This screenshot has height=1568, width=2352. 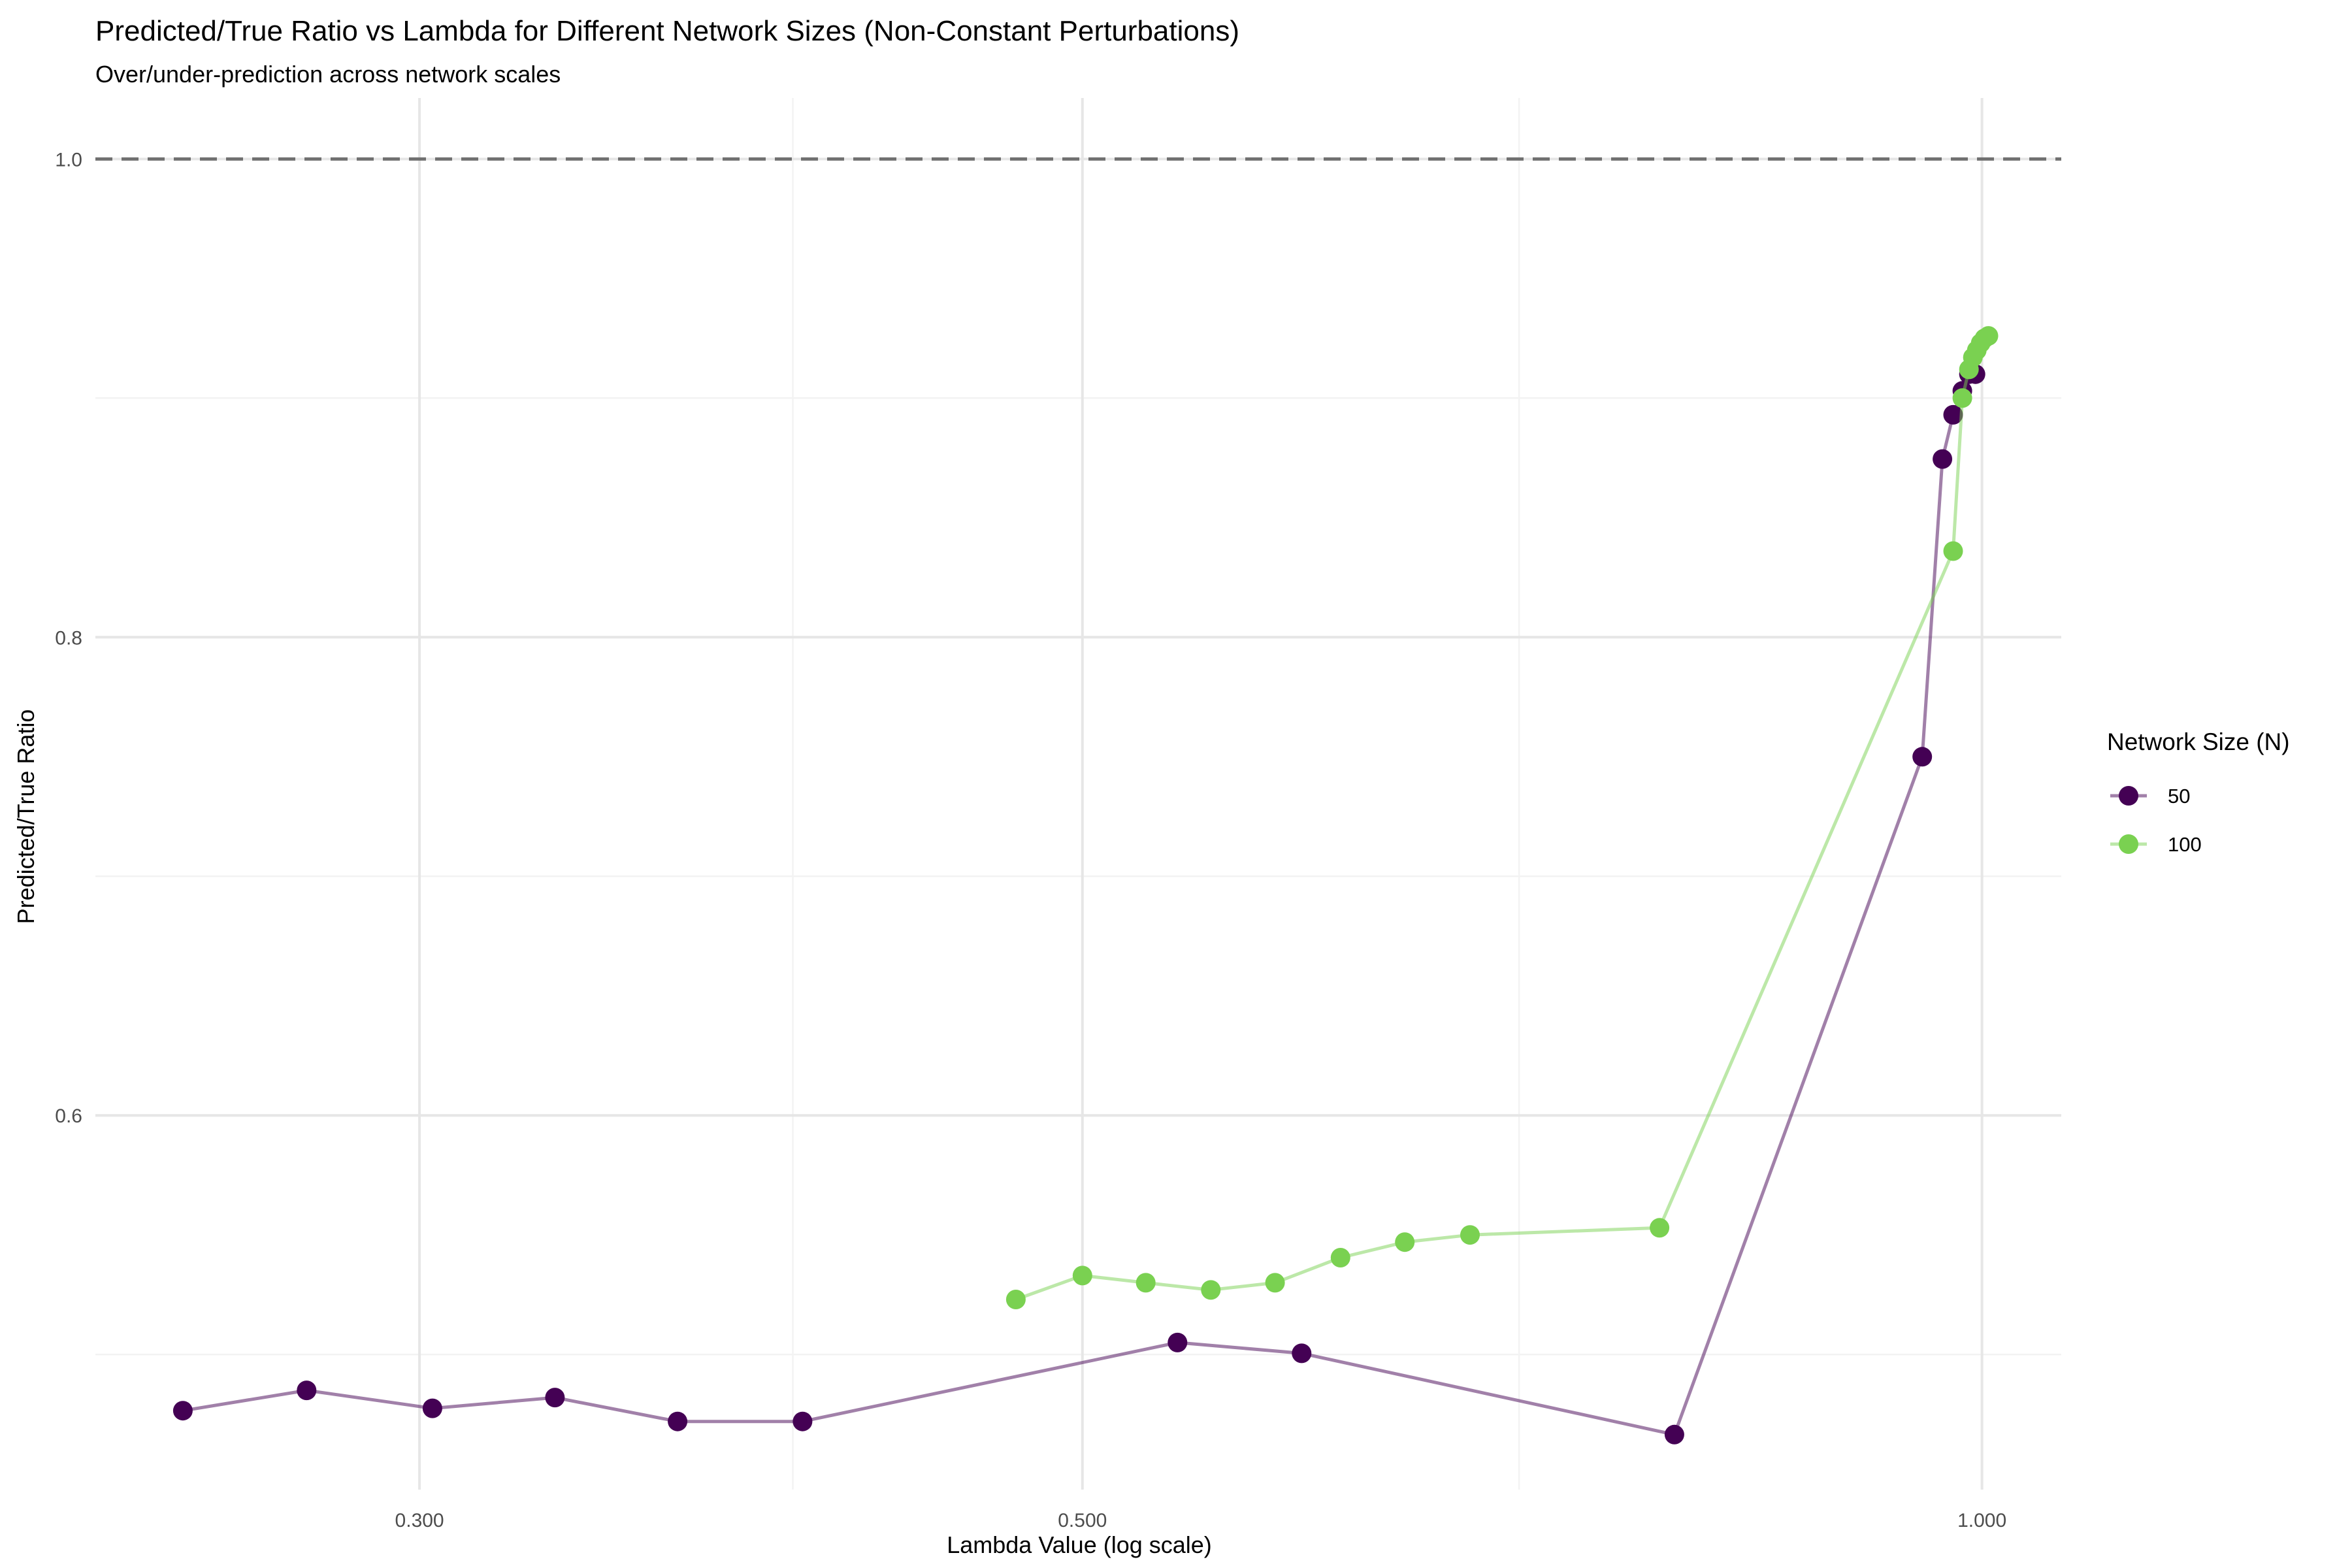 I want to click on x-tick-label: 0.500, so click(x=1082, y=1520).